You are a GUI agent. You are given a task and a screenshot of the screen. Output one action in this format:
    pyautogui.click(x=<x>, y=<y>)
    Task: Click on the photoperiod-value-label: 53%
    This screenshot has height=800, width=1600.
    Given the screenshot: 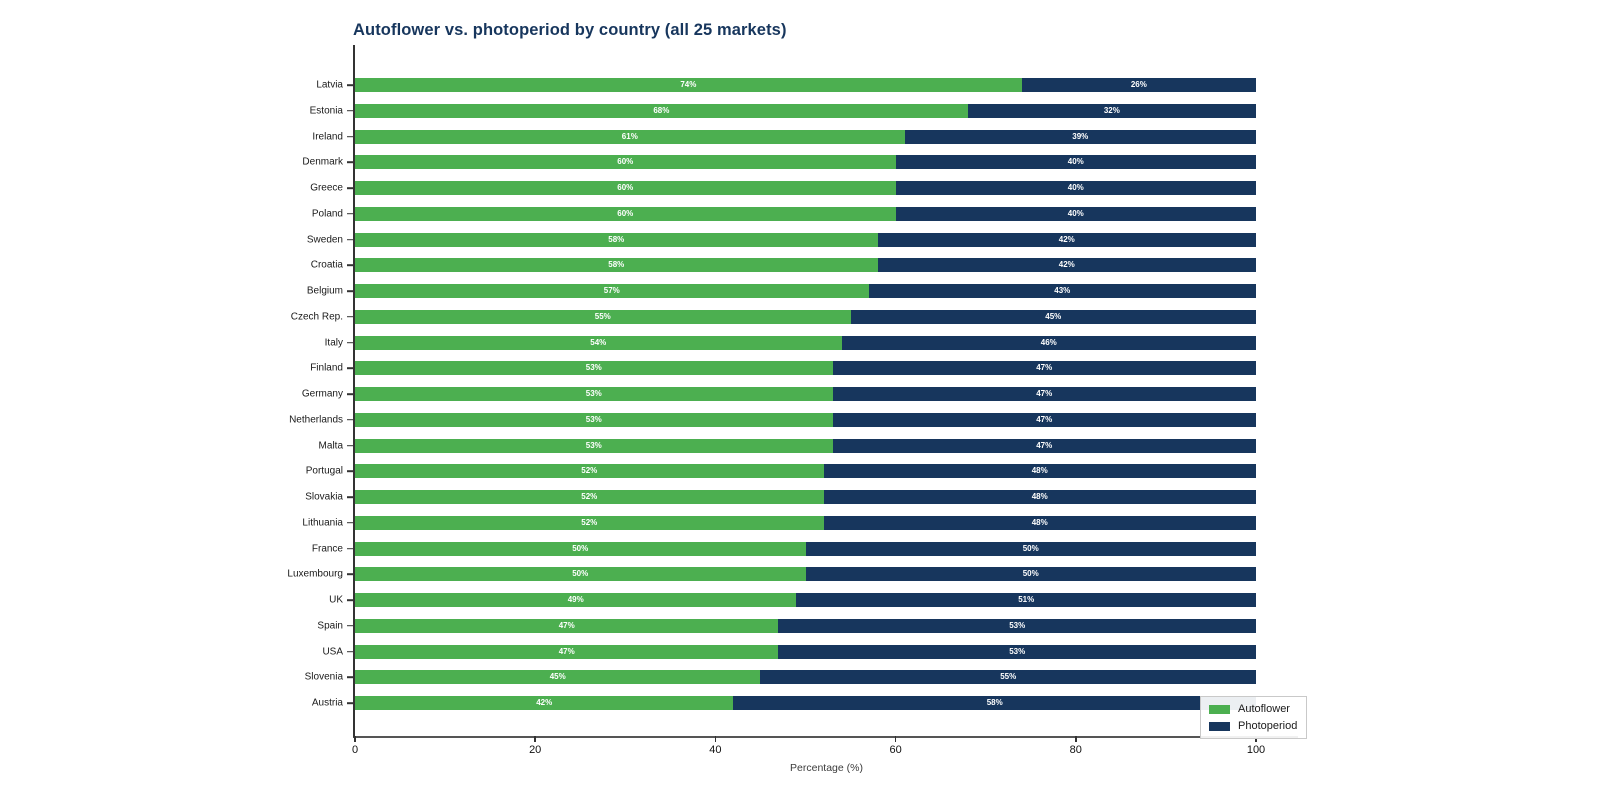 What is the action you would take?
    pyautogui.click(x=1017, y=625)
    